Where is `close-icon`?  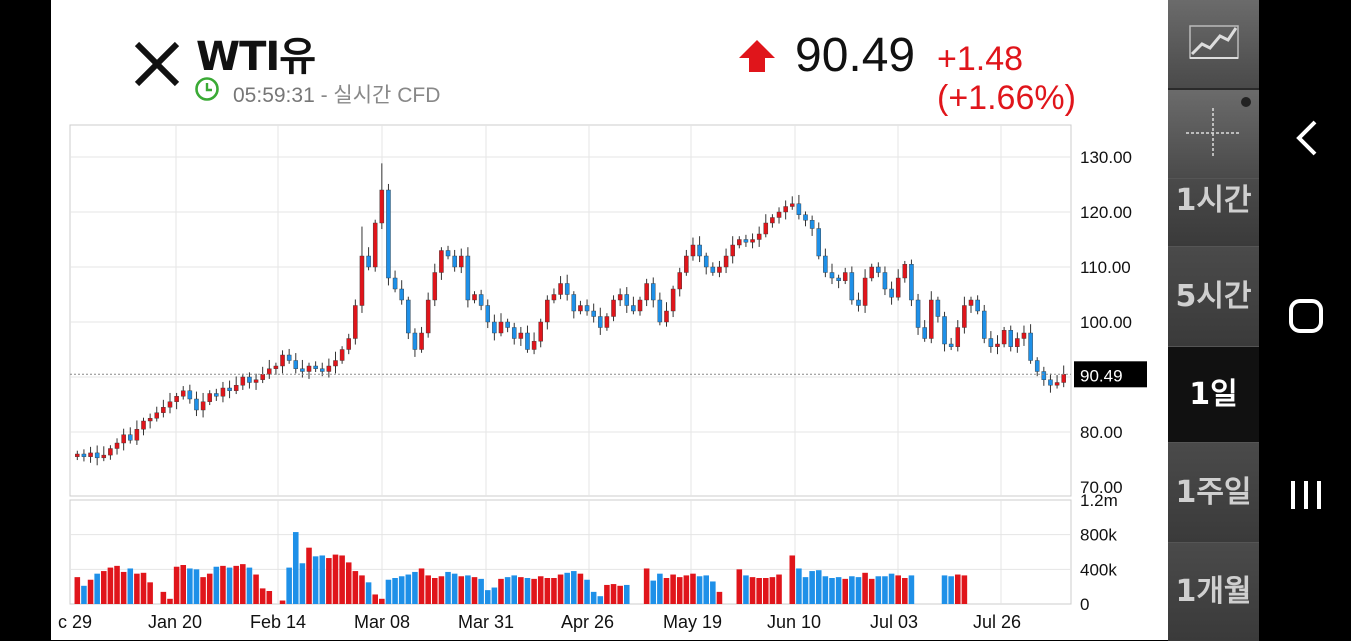
close-icon is located at coordinates (157, 64).